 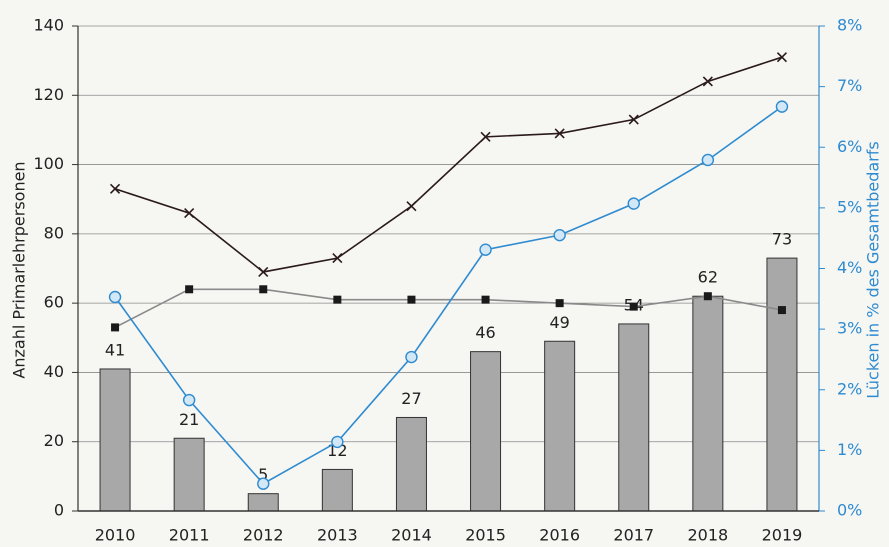 What do you see at coordinates (849, 328) in the screenshot?
I see `y2-tick-label: 3%` at bounding box center [849, 328].